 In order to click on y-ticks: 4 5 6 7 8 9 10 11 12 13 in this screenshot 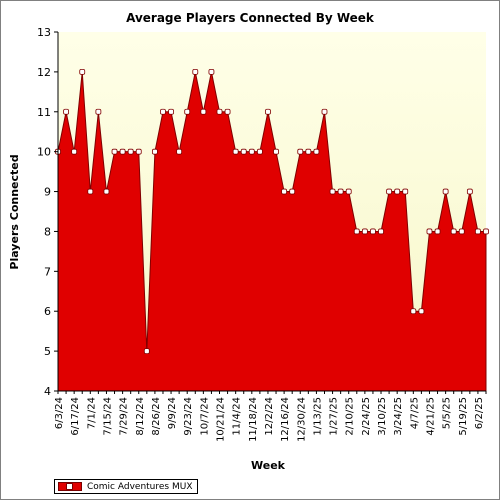, I will do `click(47, 212)`.